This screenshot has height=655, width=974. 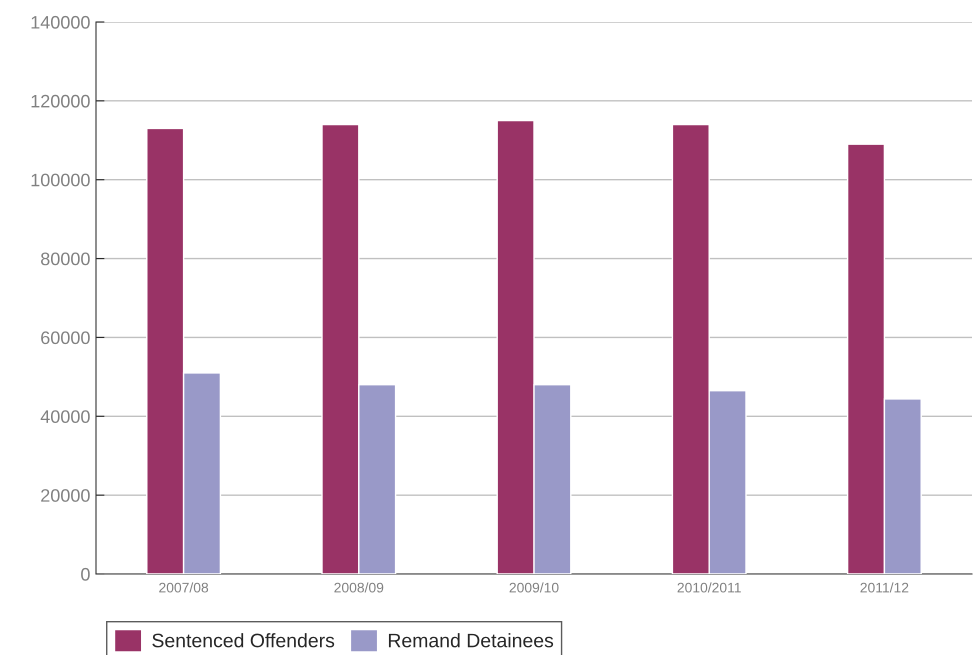 What do you see at coordinates (471, 640) in the screenshot?
I see `legend-label: Remand Detainees` at bounding box center [471, 640].